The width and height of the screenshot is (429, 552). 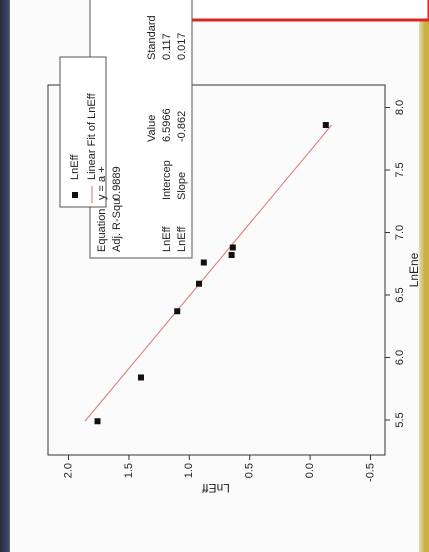 What do you see at coordinates (129, 470) in the screenshot?
I see `y-tick-label: 1.5` at bounding box center [129, 470].